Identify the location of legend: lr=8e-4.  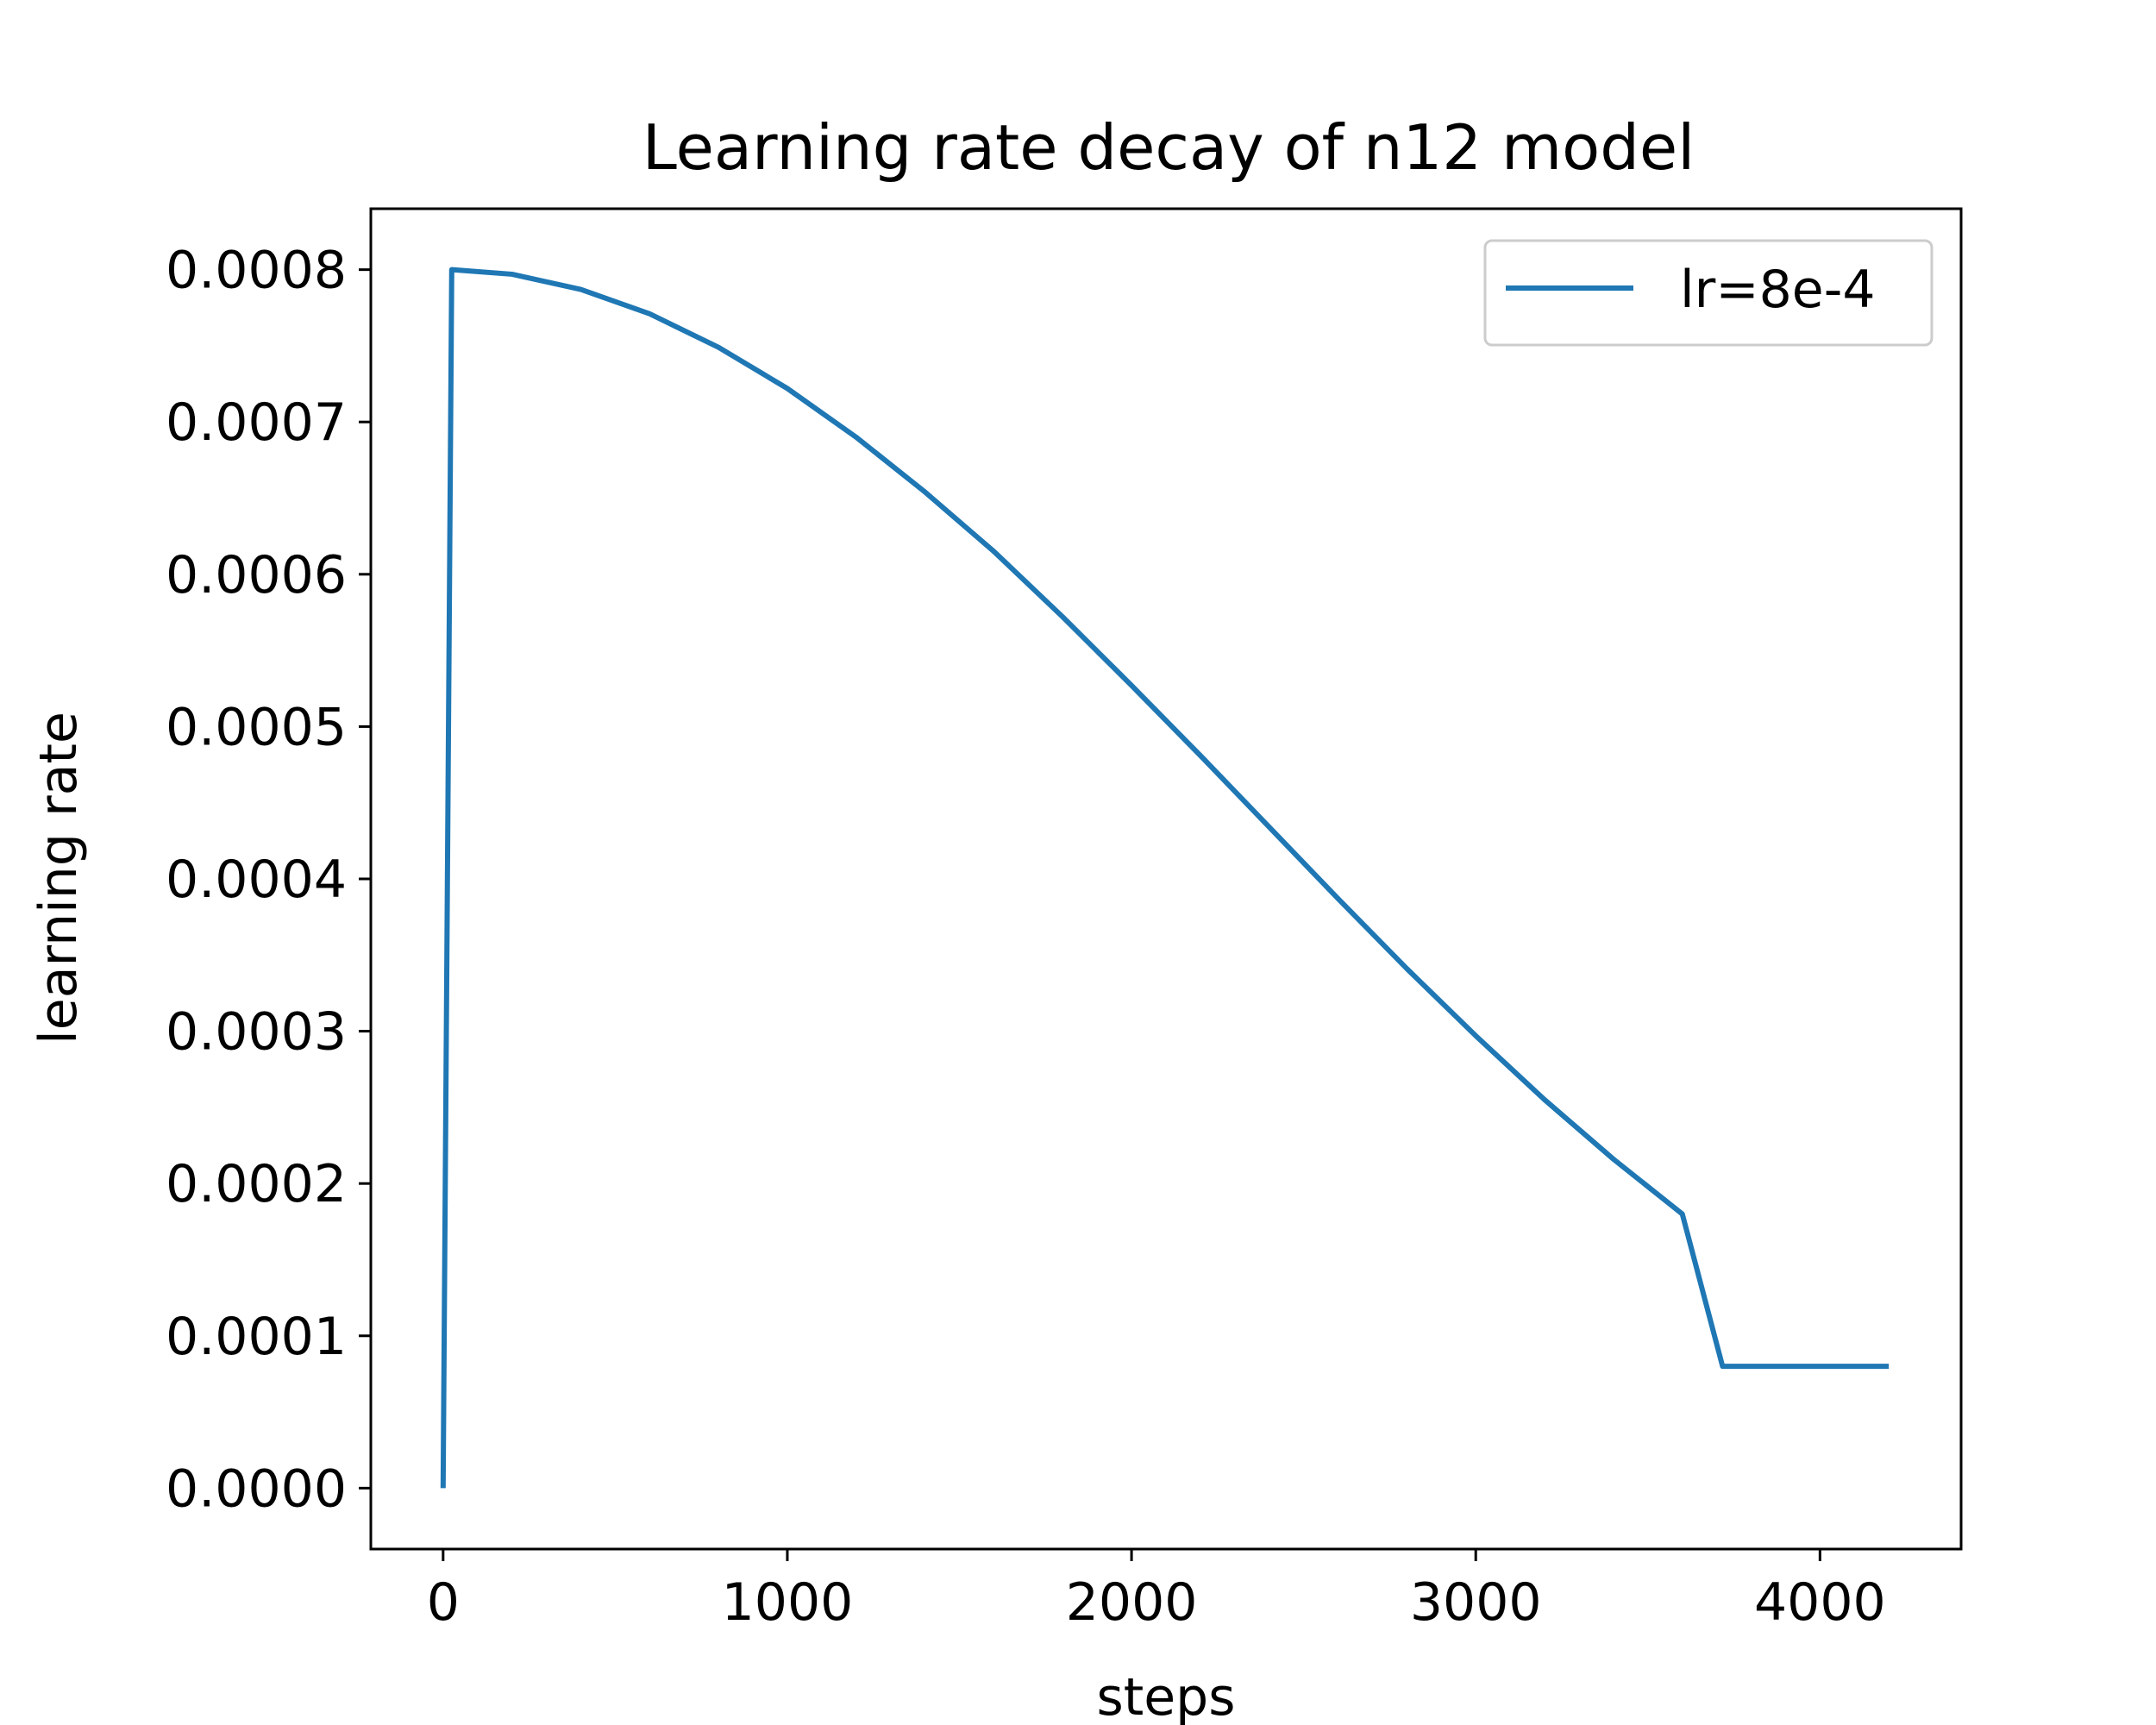
(1708, 293).